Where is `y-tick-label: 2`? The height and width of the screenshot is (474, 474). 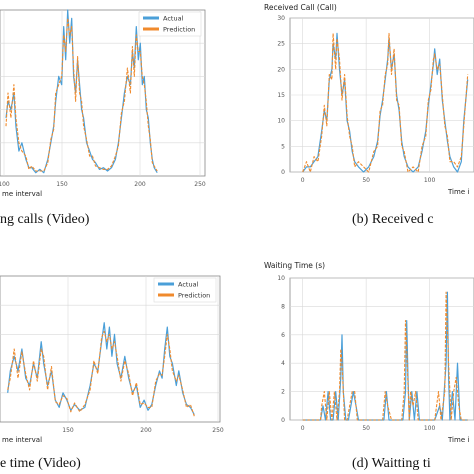
y-tick-label: 2 is located at coordinates (283, 392).